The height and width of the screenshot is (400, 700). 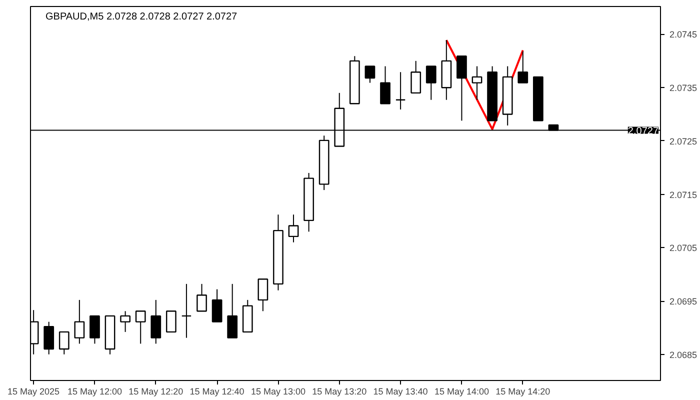 I want to click on x-tick-label: 15 May 14:00, so click(x=461, y=391).